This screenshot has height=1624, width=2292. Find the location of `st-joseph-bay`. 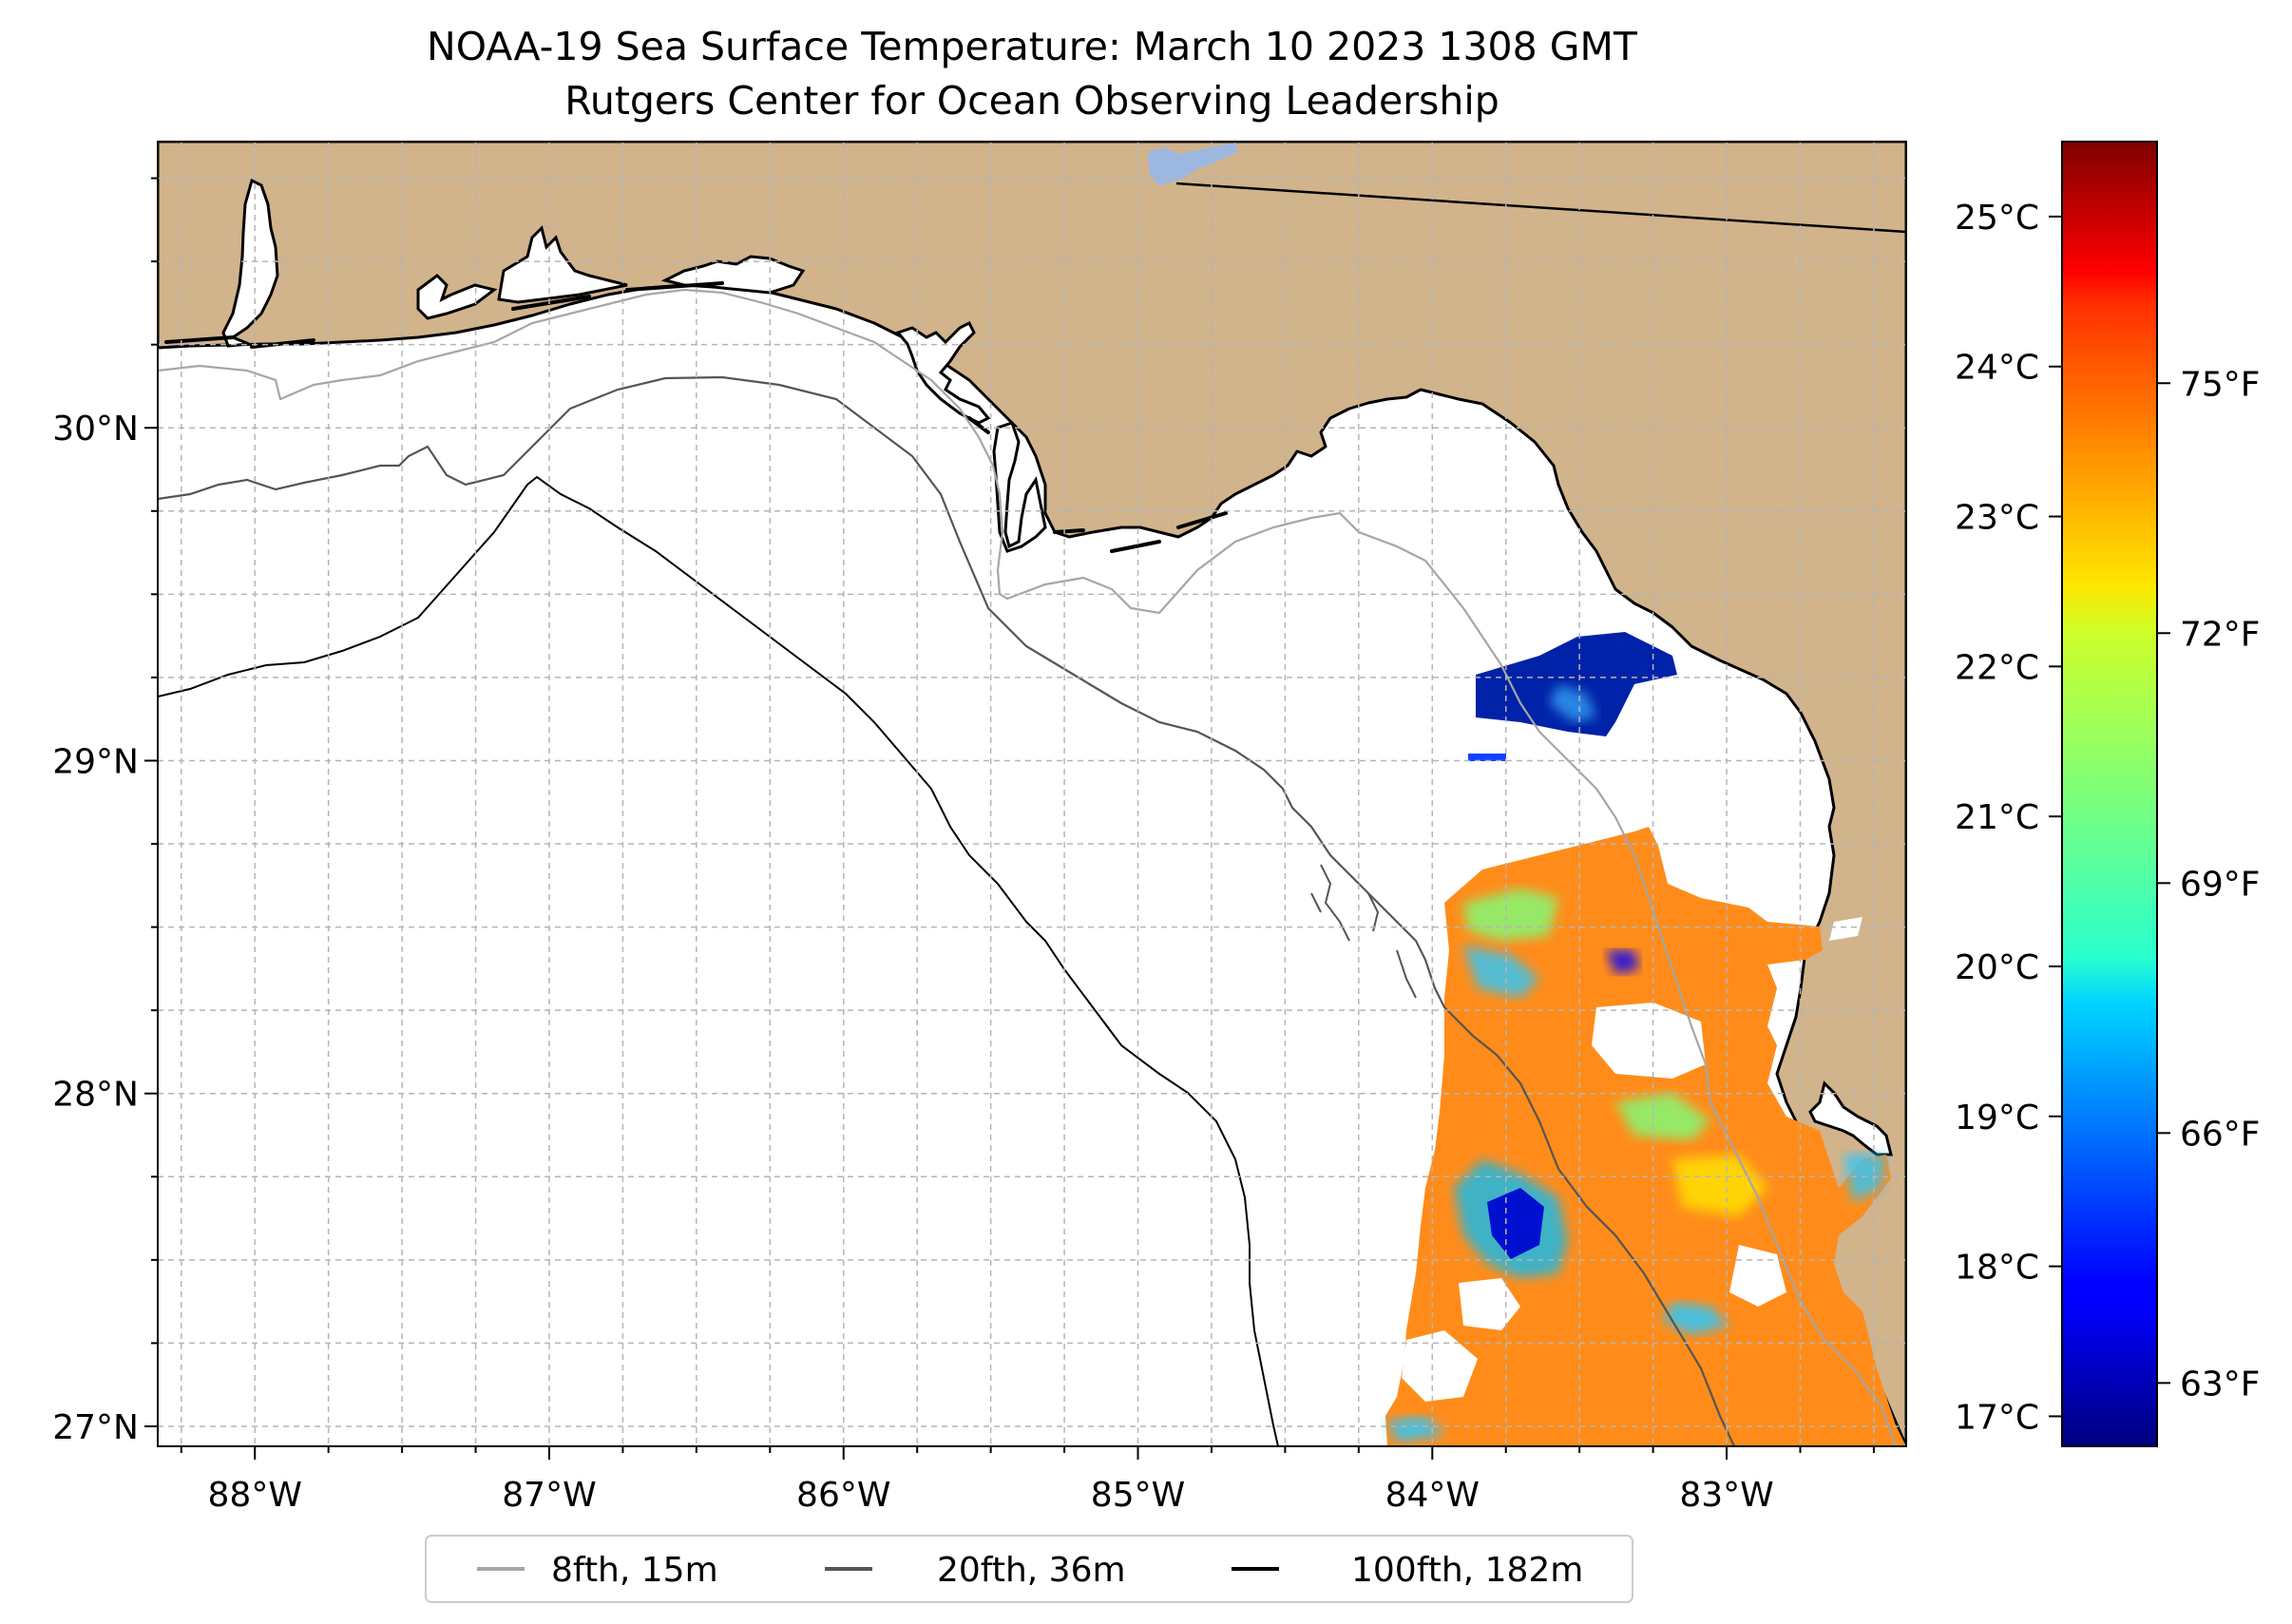

st-joseph-bay is located at coordinates (1019, 487).